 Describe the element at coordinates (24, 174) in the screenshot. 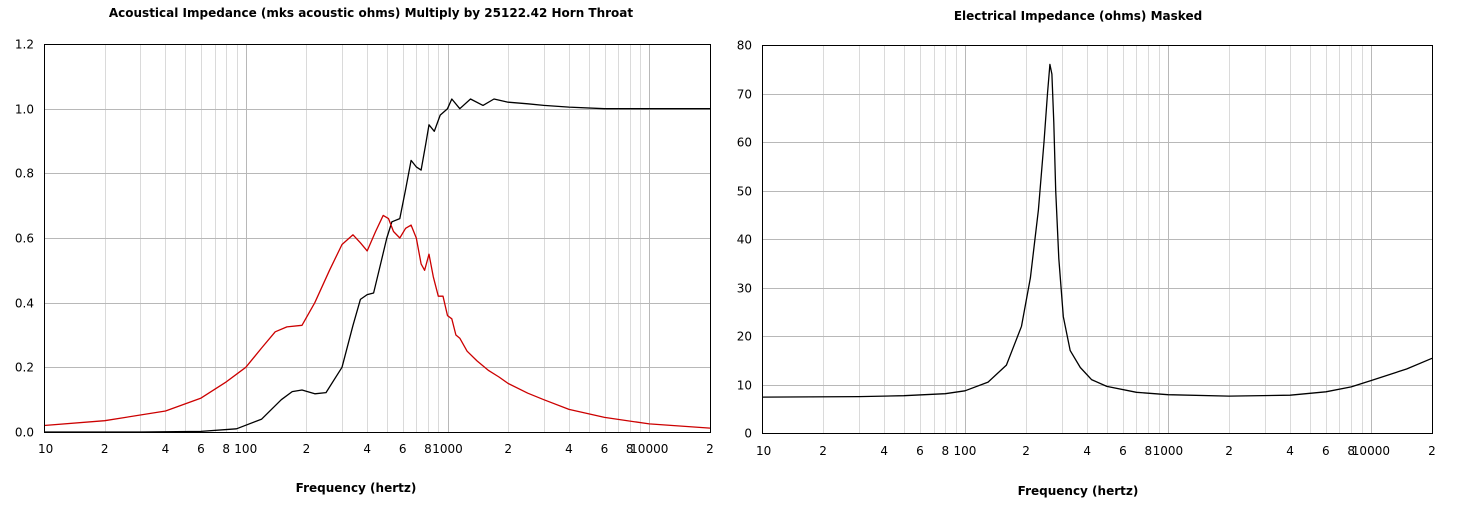

I see `y-tick-label: 0.8` at that location.